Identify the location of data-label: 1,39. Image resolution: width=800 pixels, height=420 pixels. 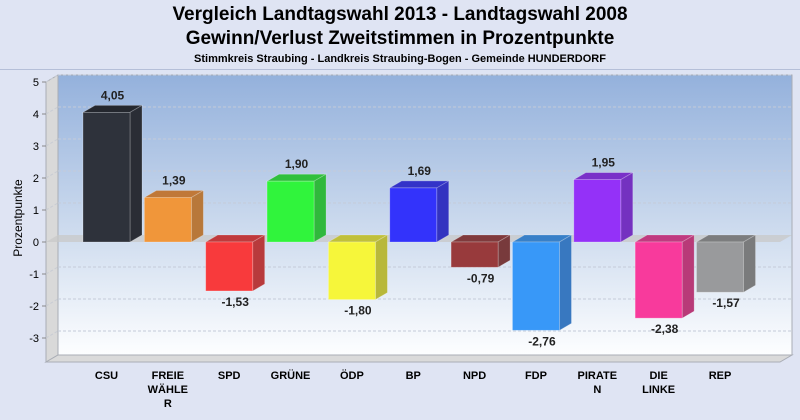
(174, 181).